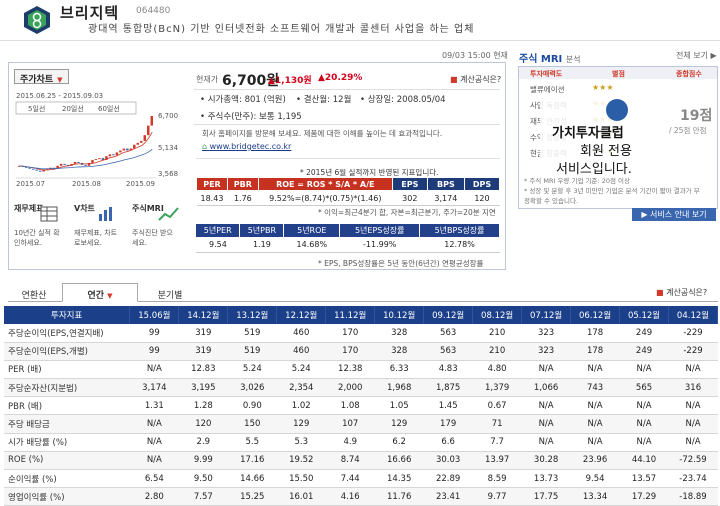  Describe the element at coordinates (154, 351) in the screenshot. I see `table-cell: 99` at that location.